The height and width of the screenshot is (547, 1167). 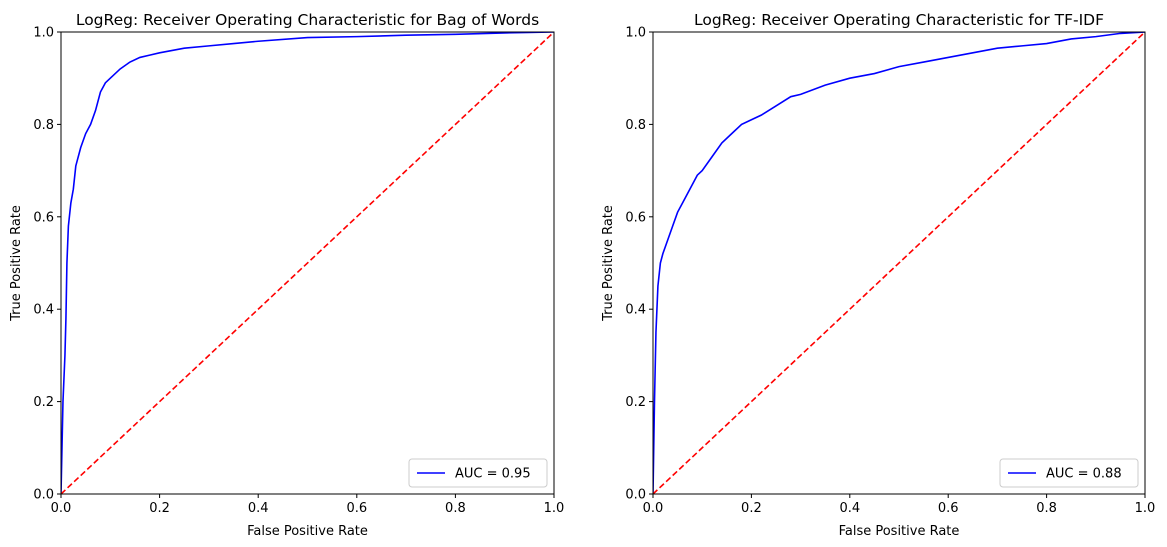 I want to click on legend: AUC = 0.95, so click(x=478, y=473).